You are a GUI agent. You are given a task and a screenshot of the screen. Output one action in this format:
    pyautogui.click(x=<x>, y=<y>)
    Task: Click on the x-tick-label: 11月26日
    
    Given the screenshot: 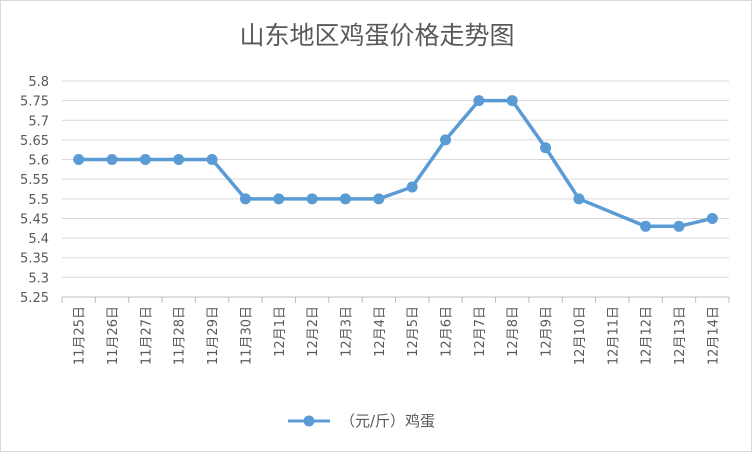 What is the action you would take?
    pyautogui.click(x=113, y=335)
    